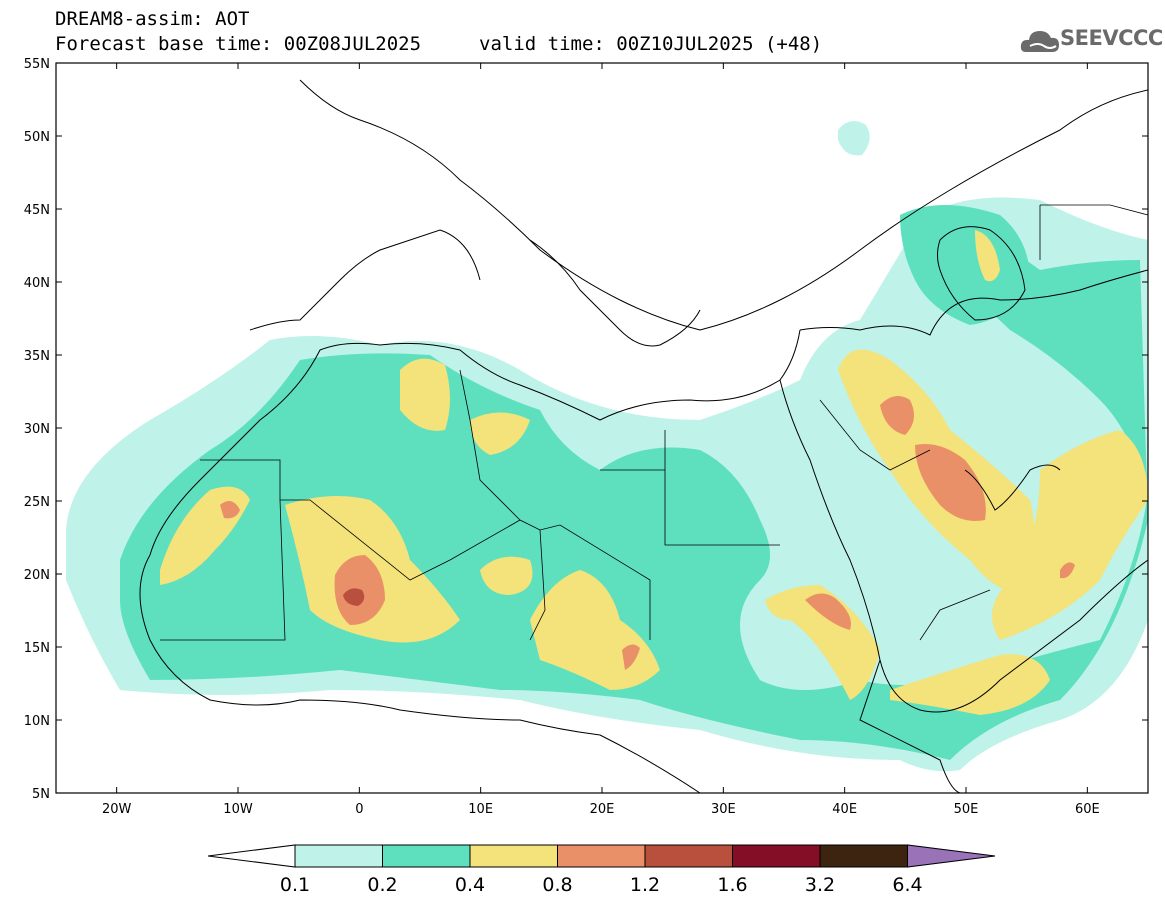 The image size is (1165, 905). I want to click on aot-level-0.4-sudan, so click(822, 642).